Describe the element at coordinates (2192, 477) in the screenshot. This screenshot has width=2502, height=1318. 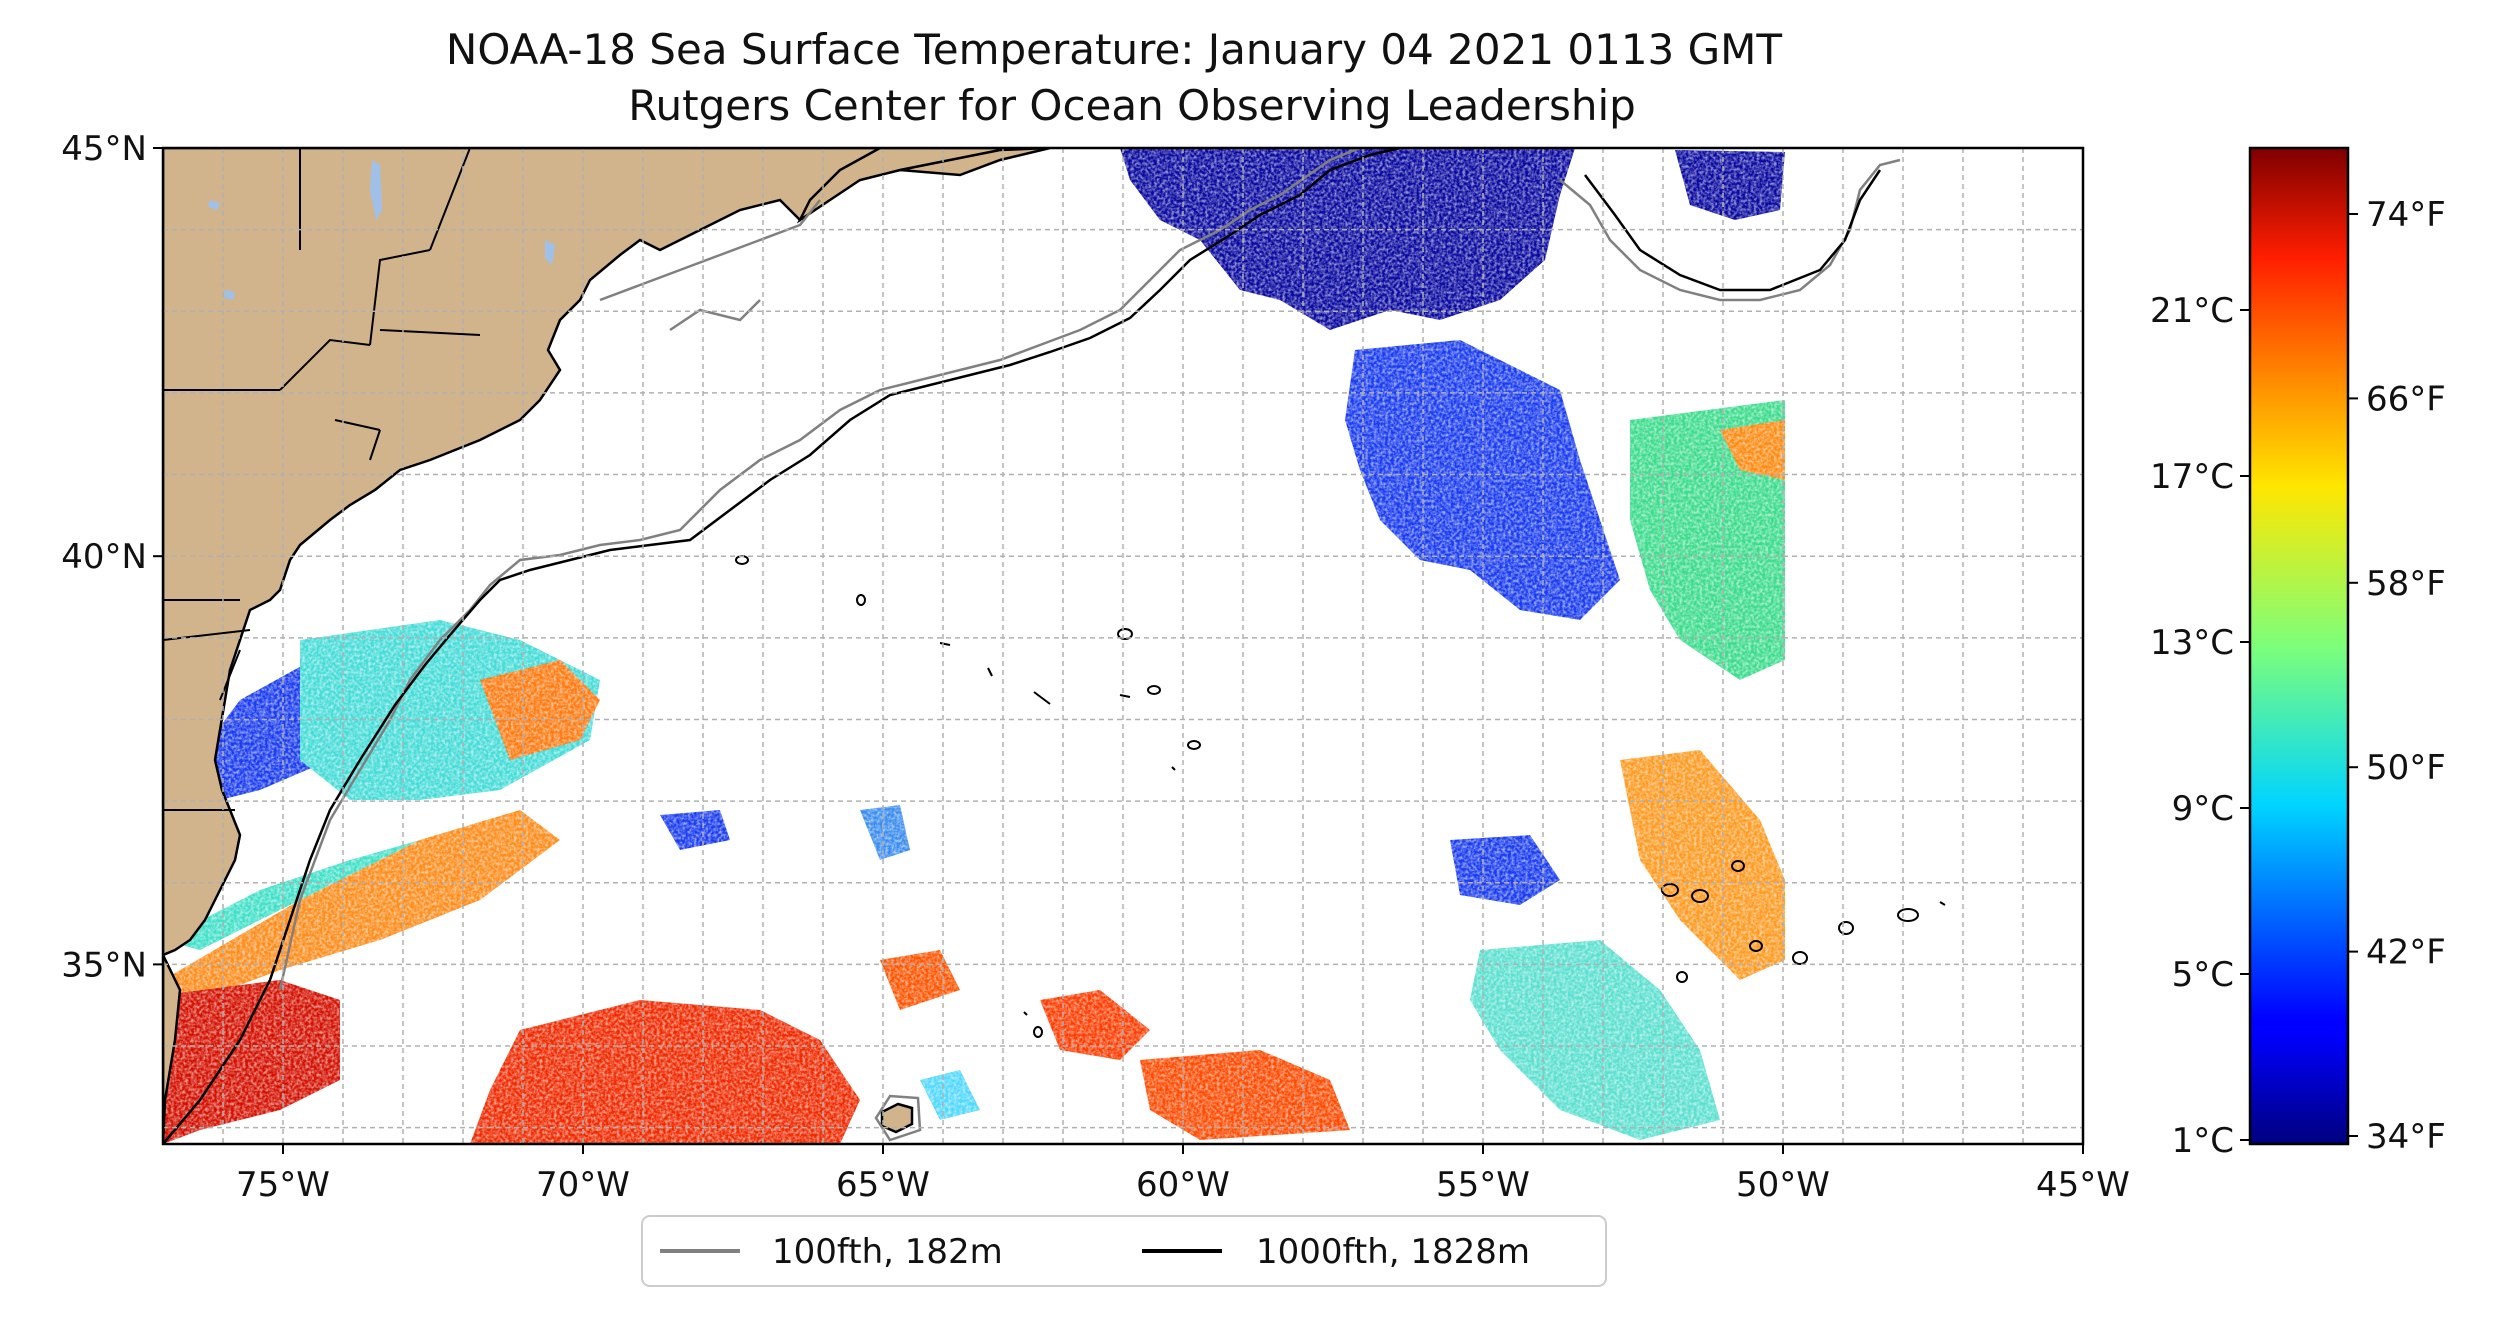
I see `celsius-tick-label: 17°C` at that location.